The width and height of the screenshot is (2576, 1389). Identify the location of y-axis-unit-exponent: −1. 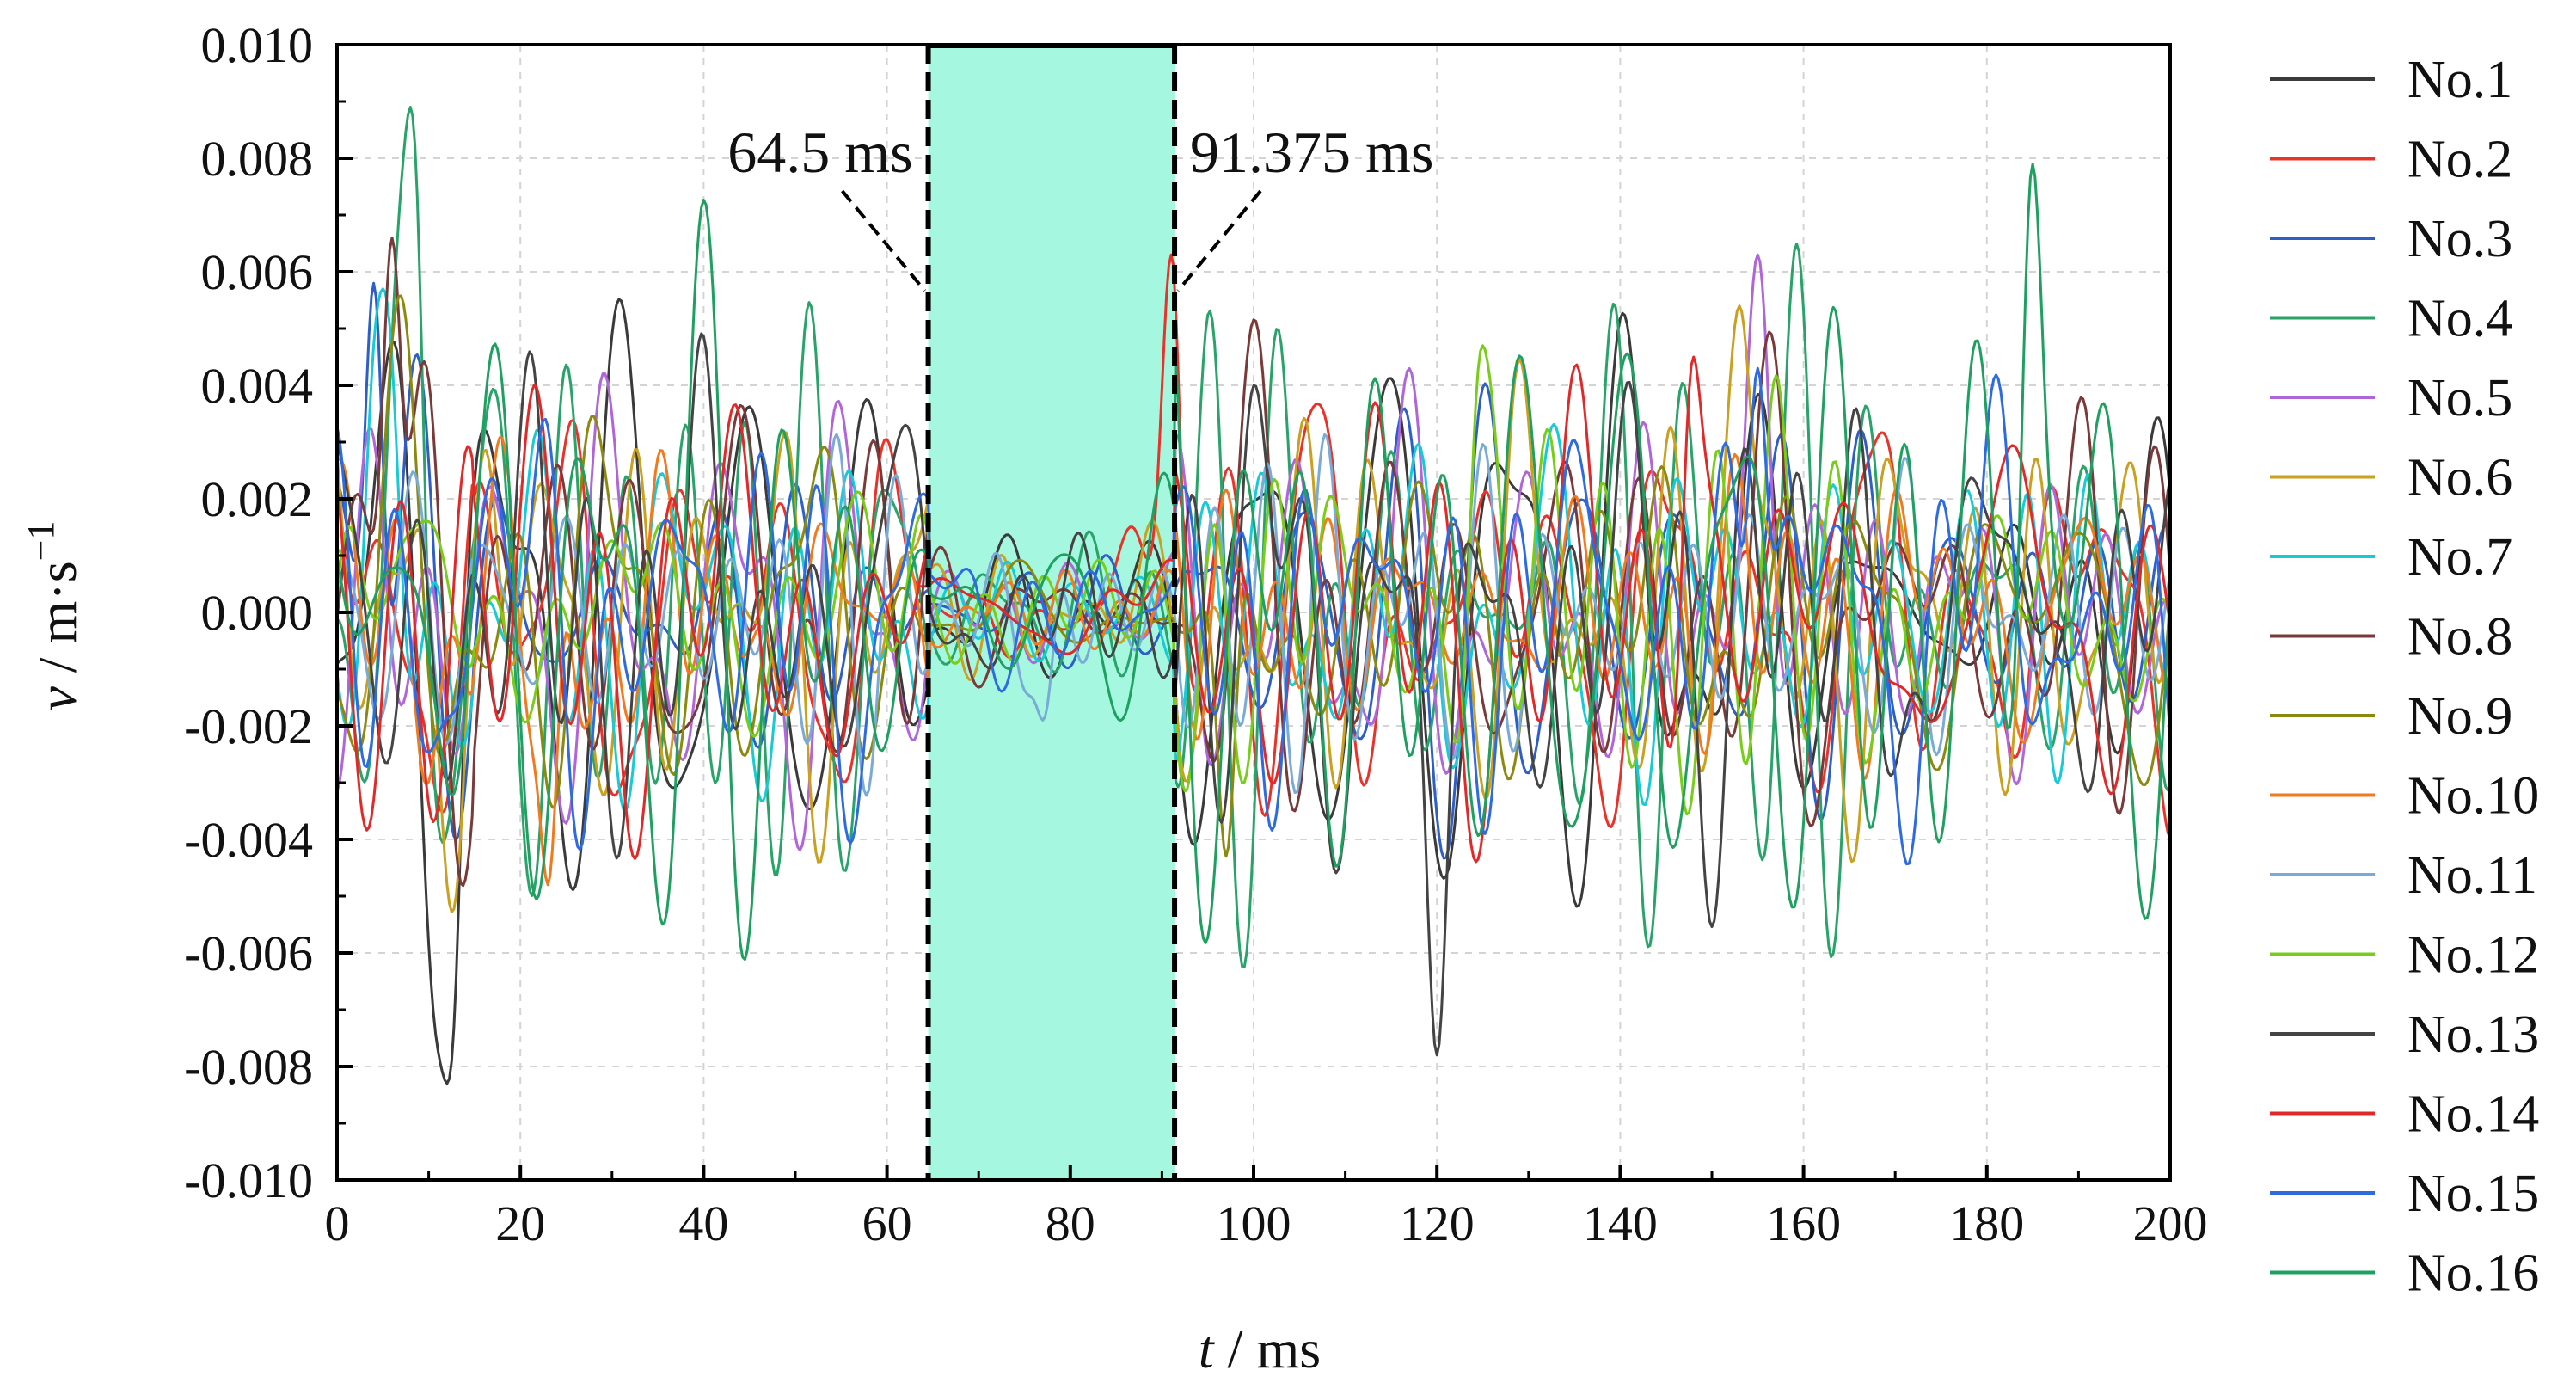
(41, 540).